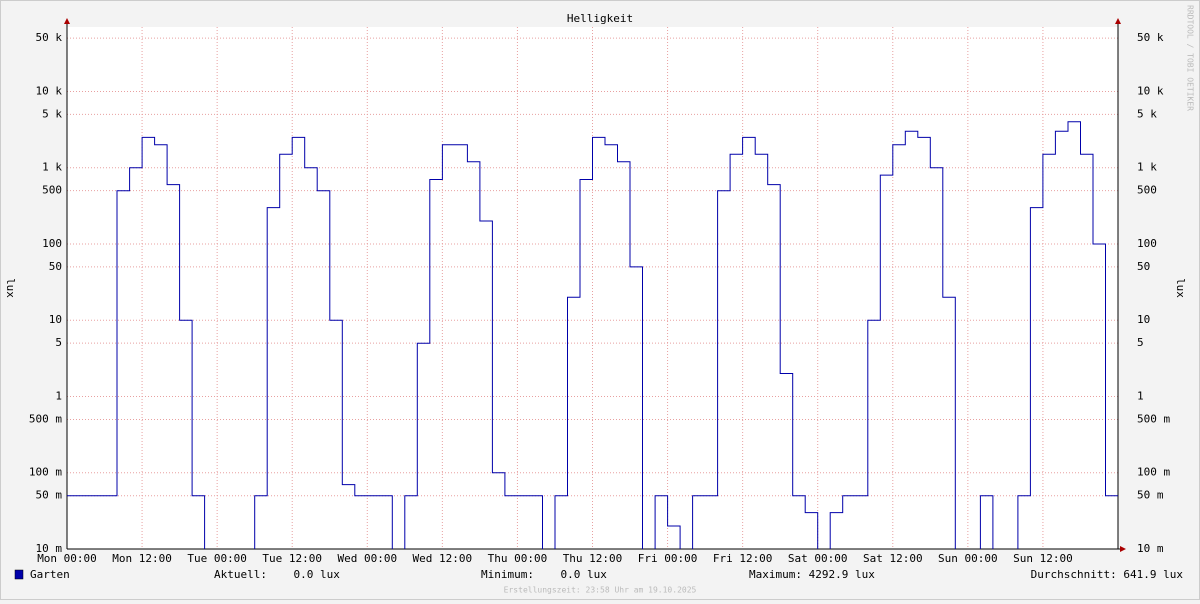 Image resolution: width=1200 pixels, height=604 pixels. I want to click on y-tick-label: 50 m, so click(49, 495).